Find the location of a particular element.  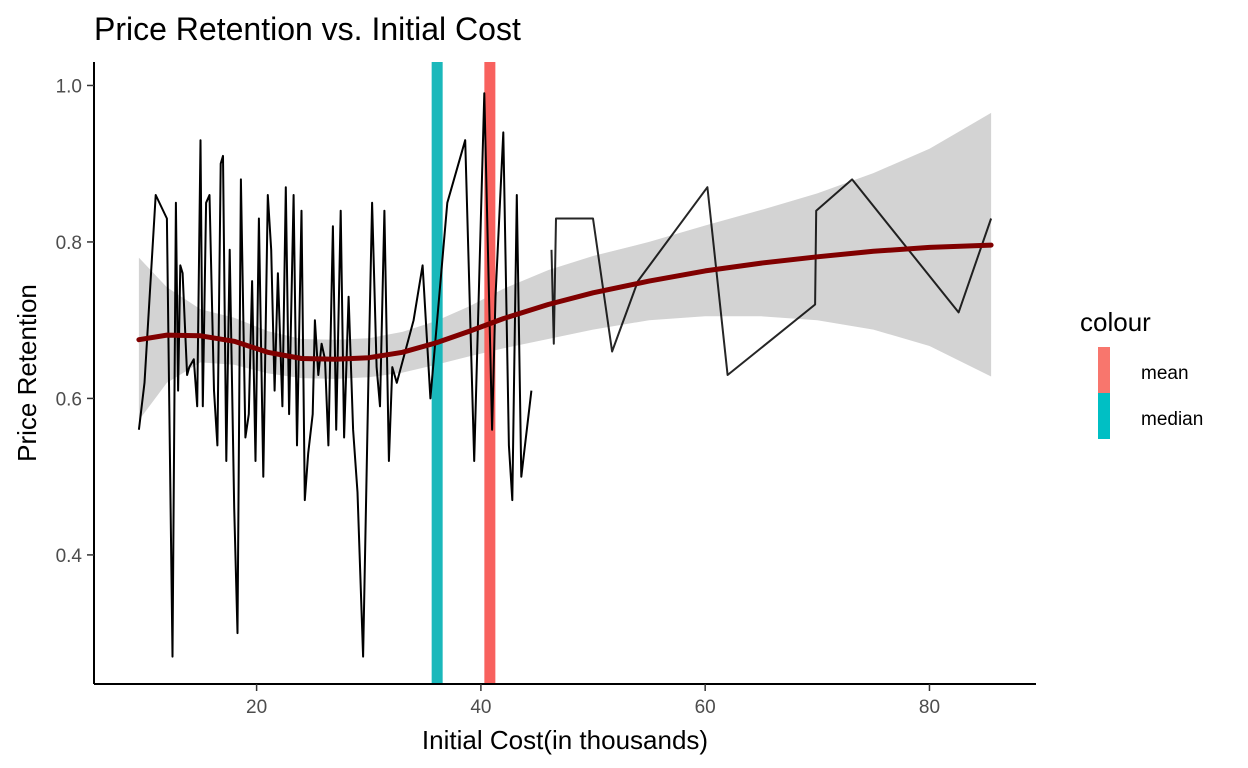

x-tick-label: 20 is located at coordinates (256, 707).